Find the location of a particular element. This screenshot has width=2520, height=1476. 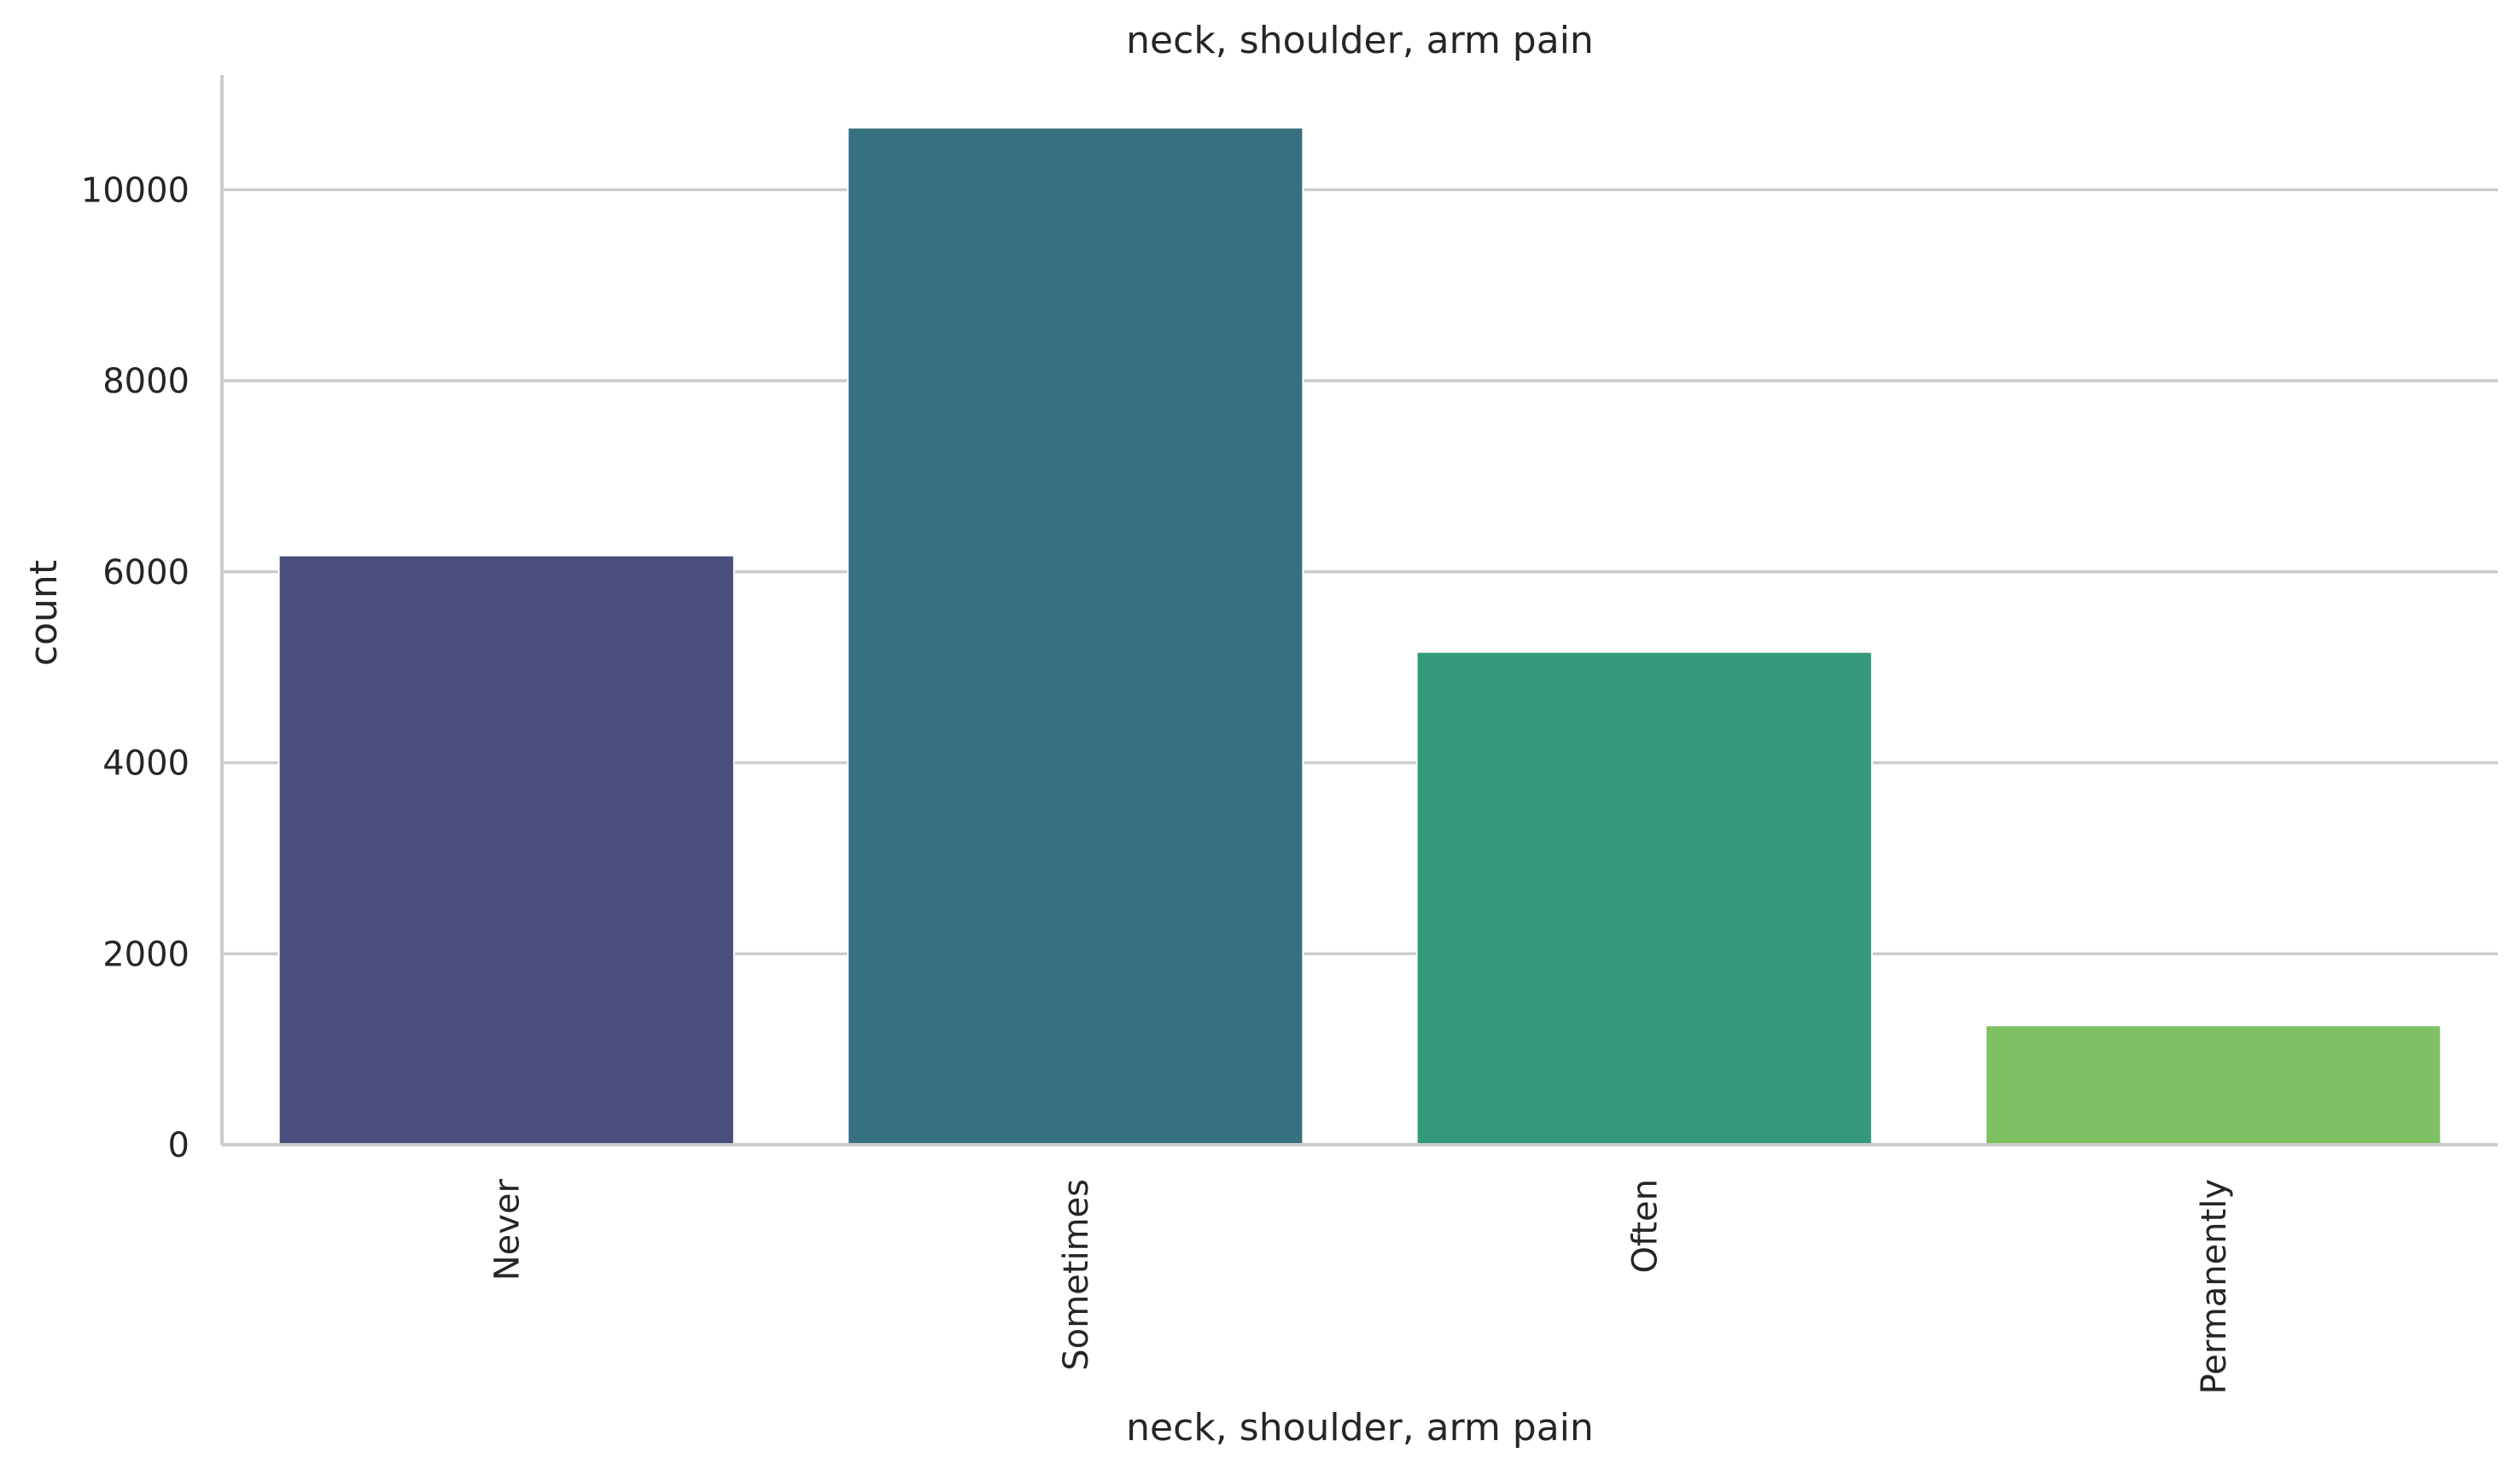

y-tick-labels: 0 2000 4000 6000 8000 10000 is located at coordinates (135, 668).